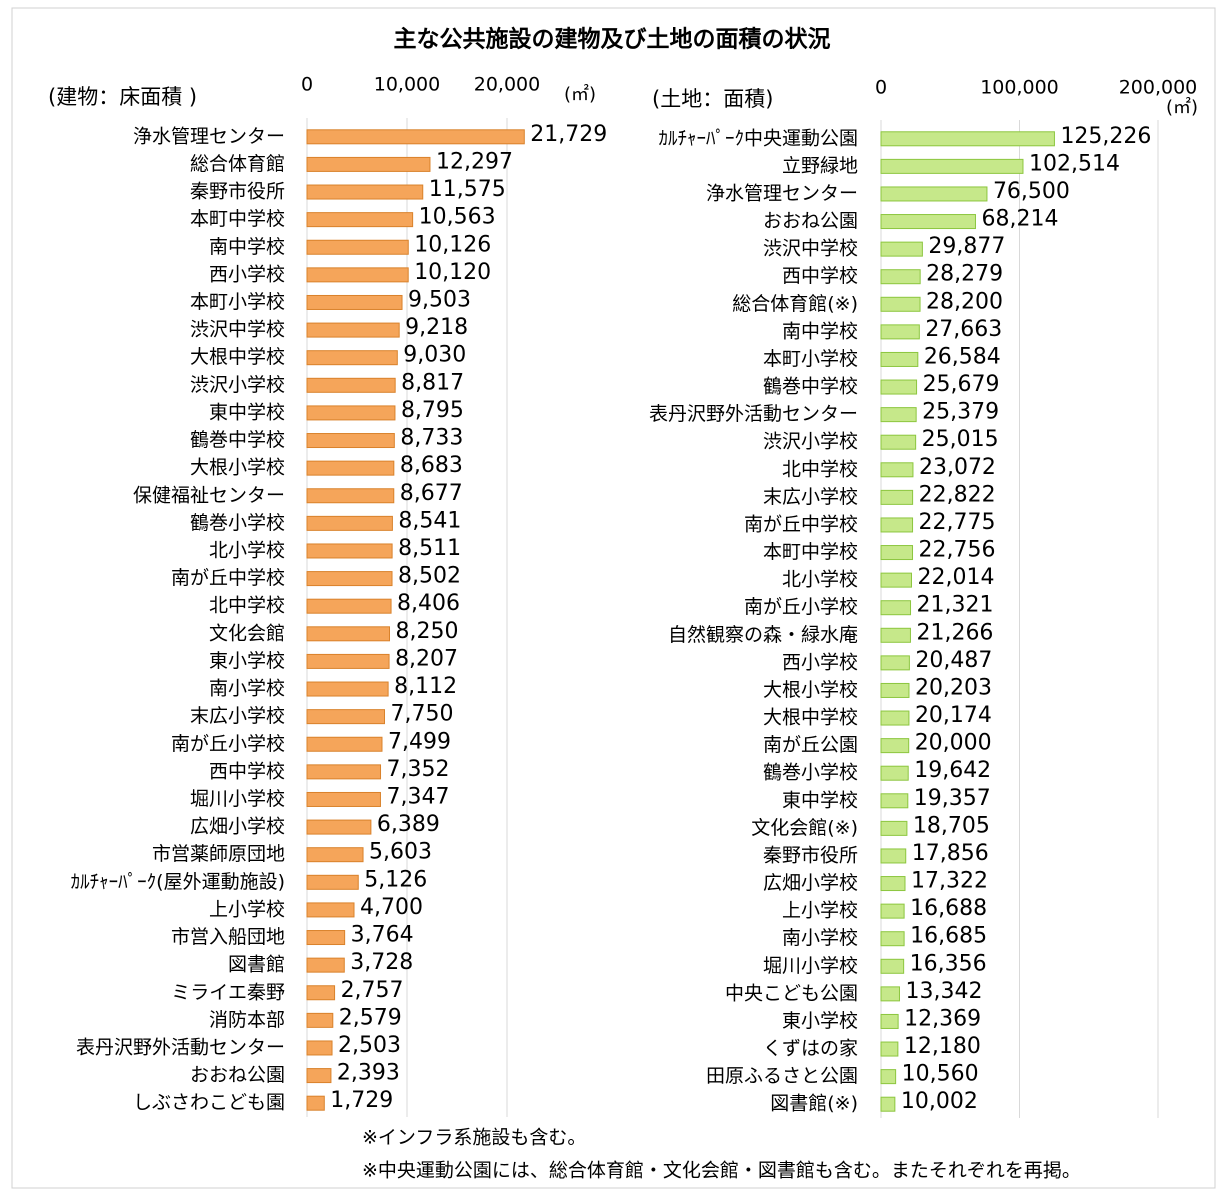  I want to click on data-label: 17,322, so click(949, 881).